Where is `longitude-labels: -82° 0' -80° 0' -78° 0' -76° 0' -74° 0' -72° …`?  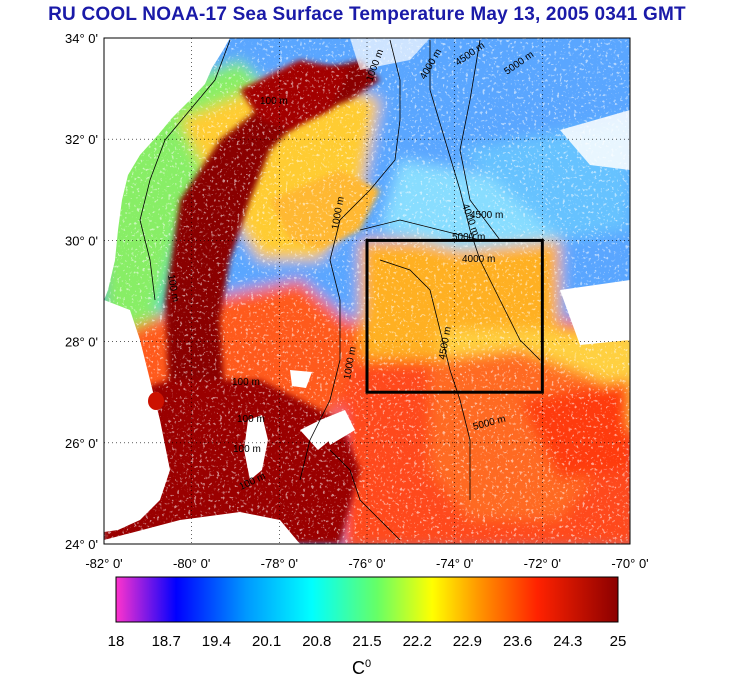
longitude-labels: -82° 0' -80° 0' -78° 0' -76° 0' -74° 0' -72° … is located at coordinates (366, 563).